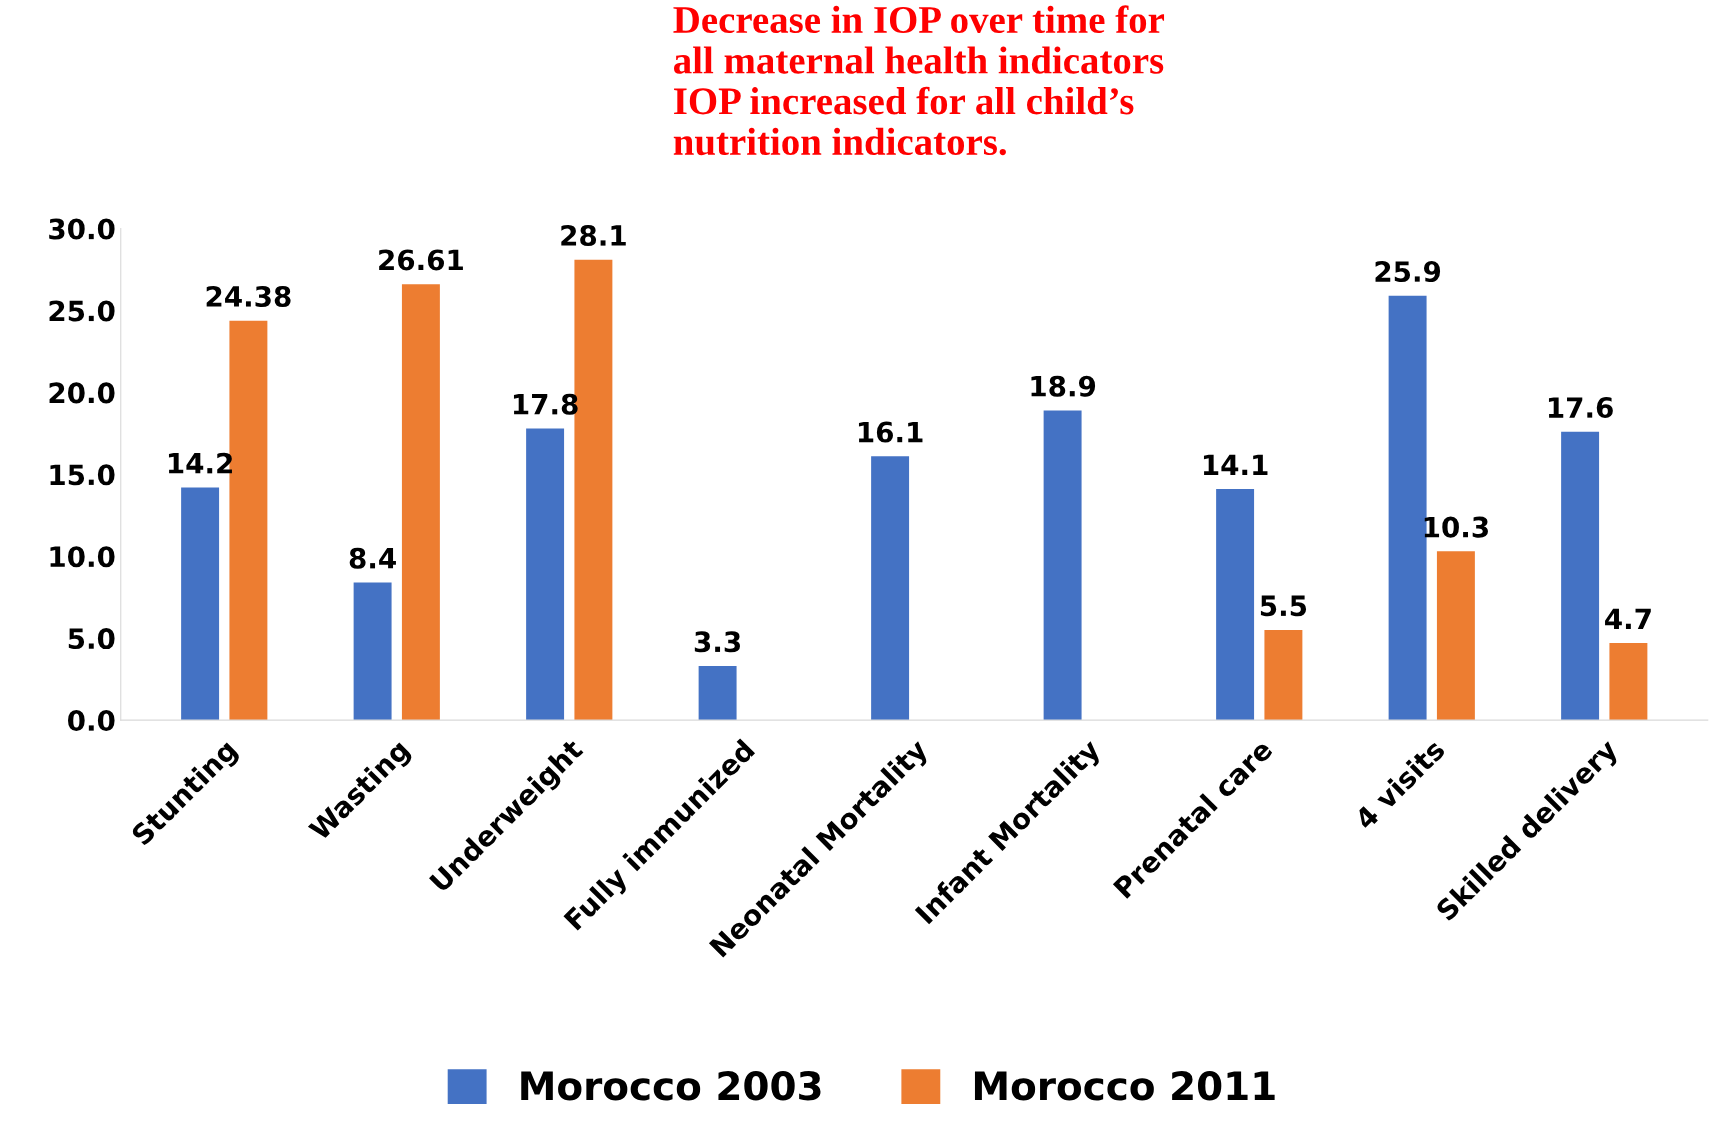  I want to click on data-label: 24.38, so click(248, 296).